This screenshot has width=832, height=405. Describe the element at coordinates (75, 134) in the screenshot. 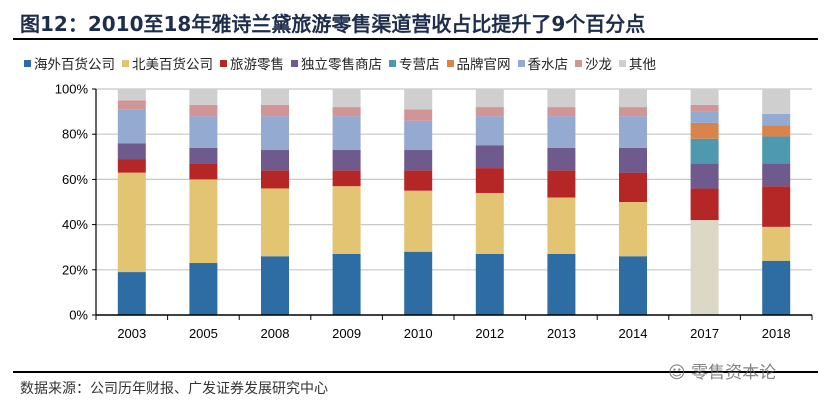

I see `y-tick-label: 80%` at that location.